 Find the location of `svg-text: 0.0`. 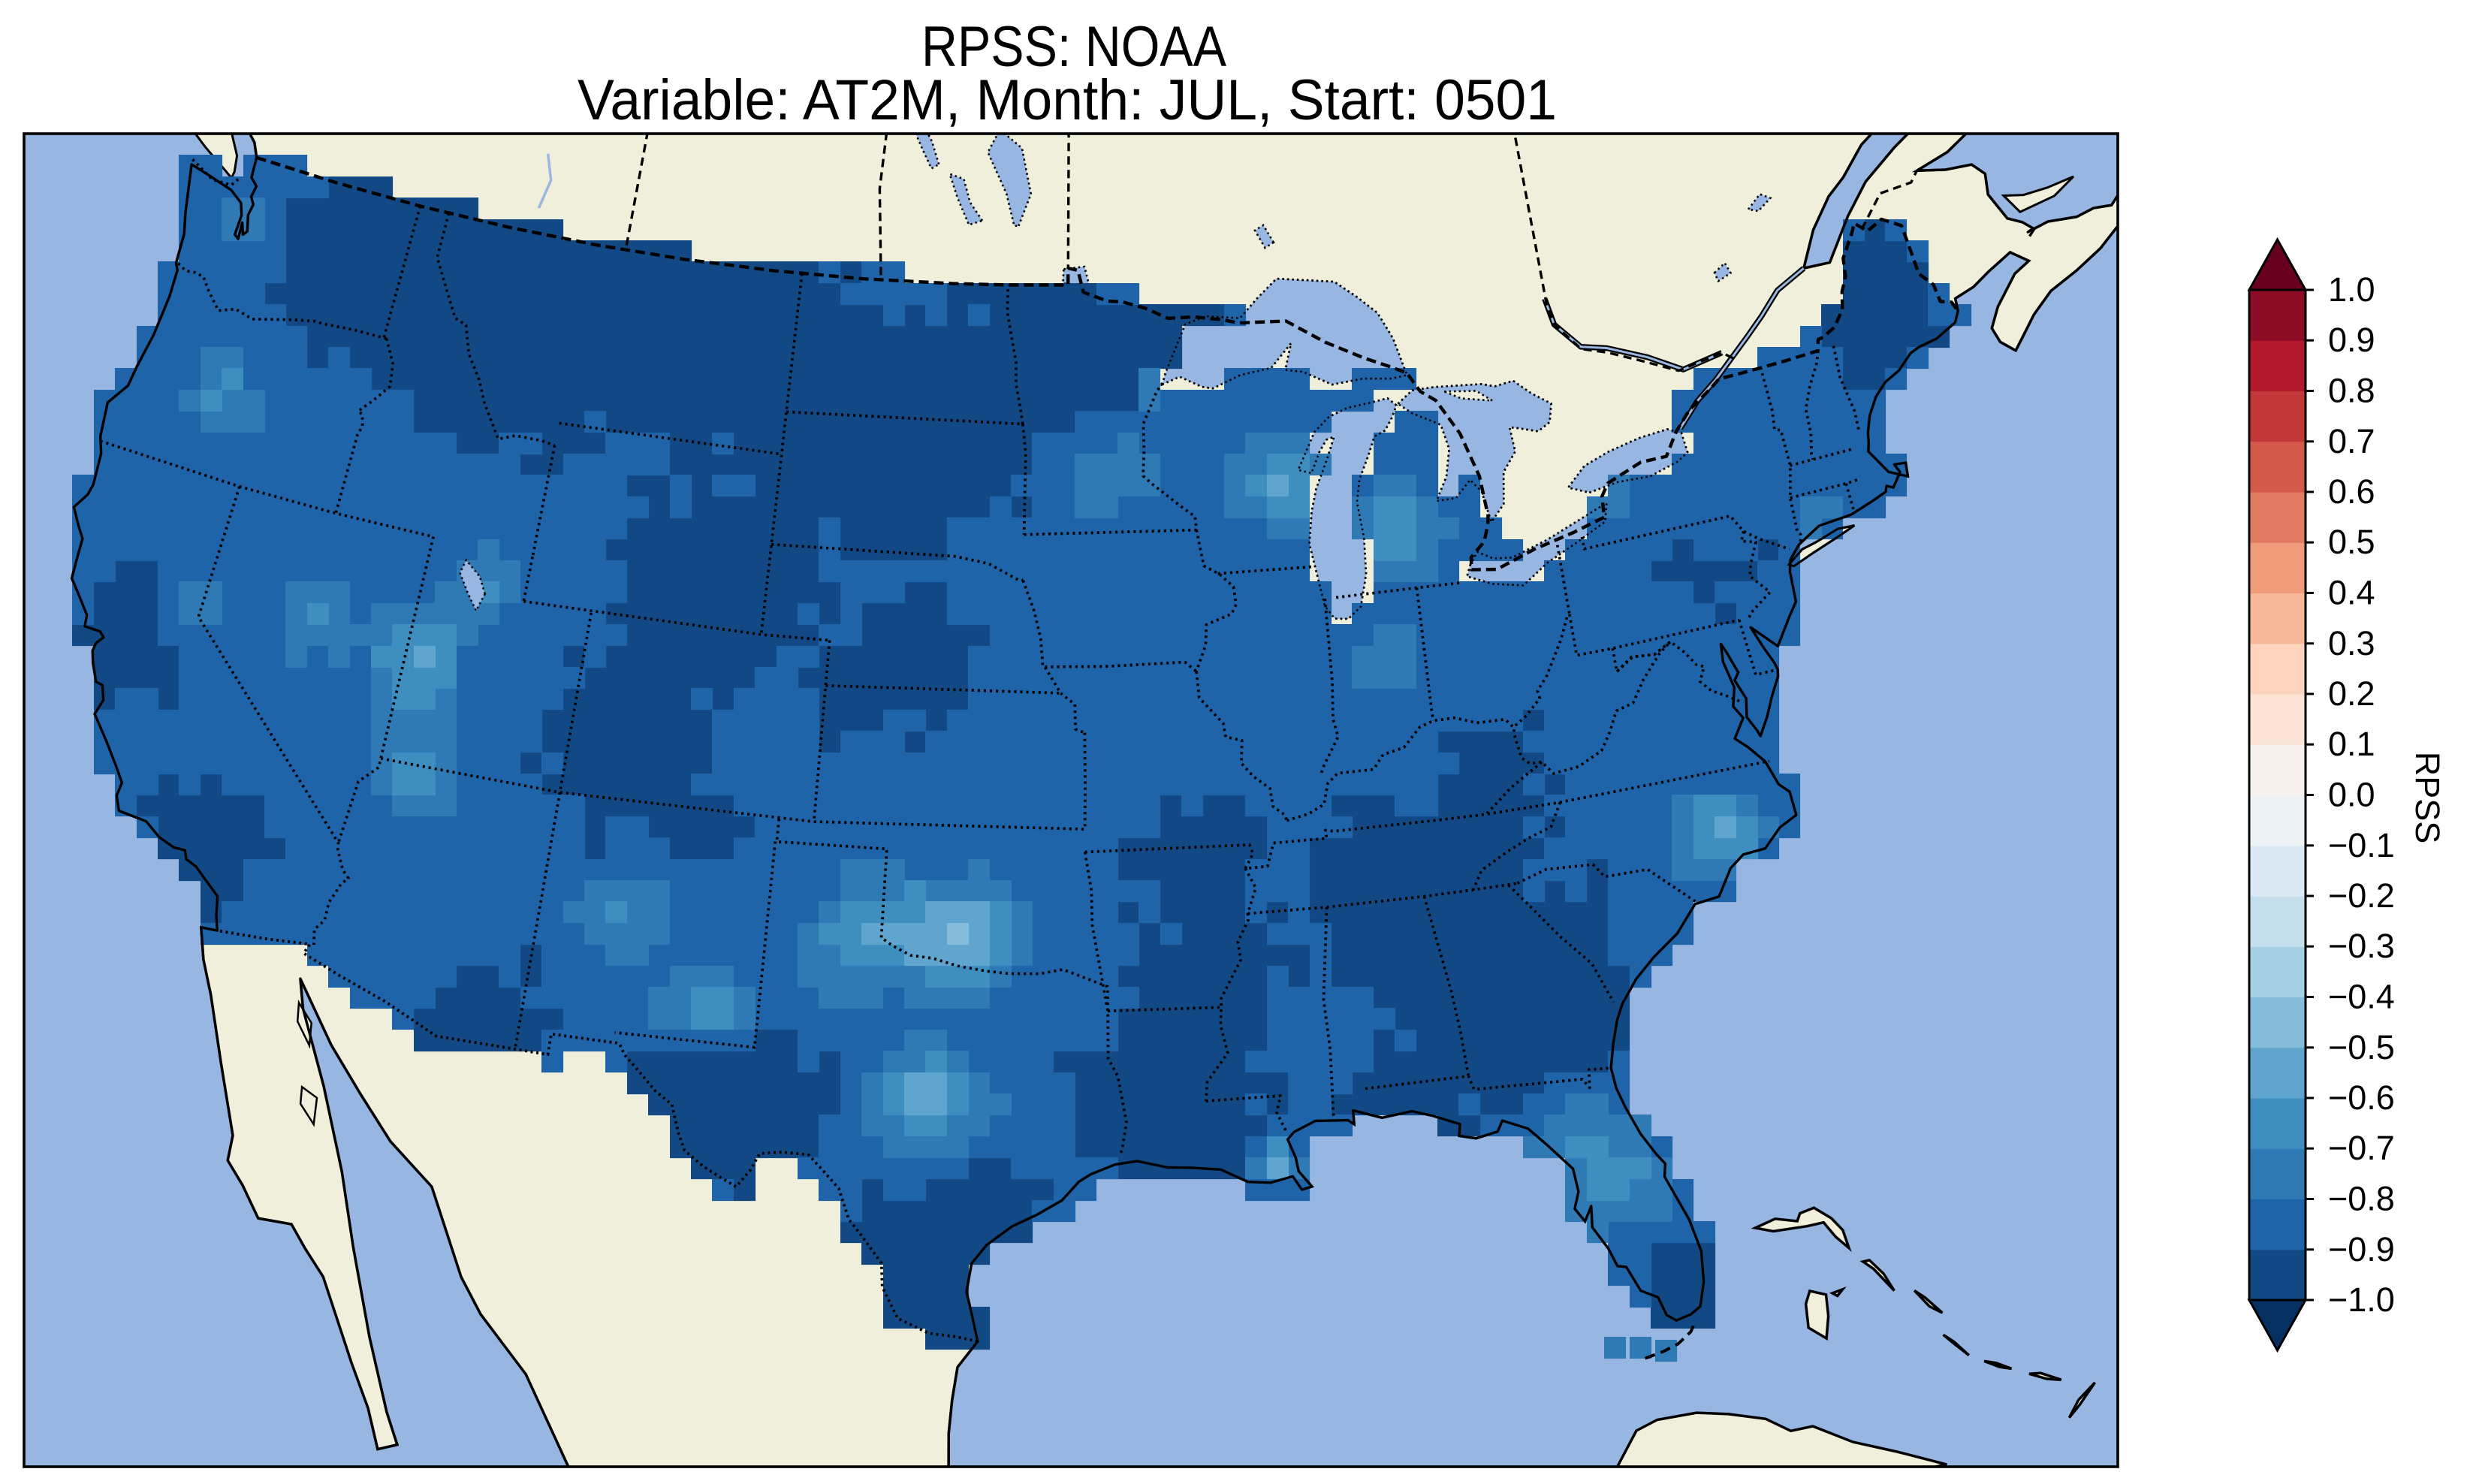

svg-text: 0.0 is located at coordinates (2351, 795).